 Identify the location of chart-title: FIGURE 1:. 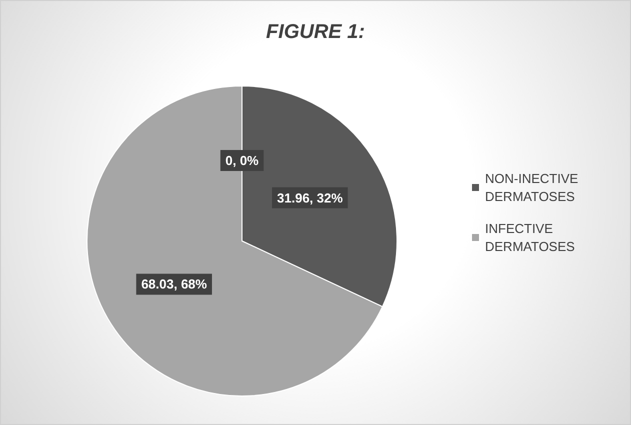
(315, 32).